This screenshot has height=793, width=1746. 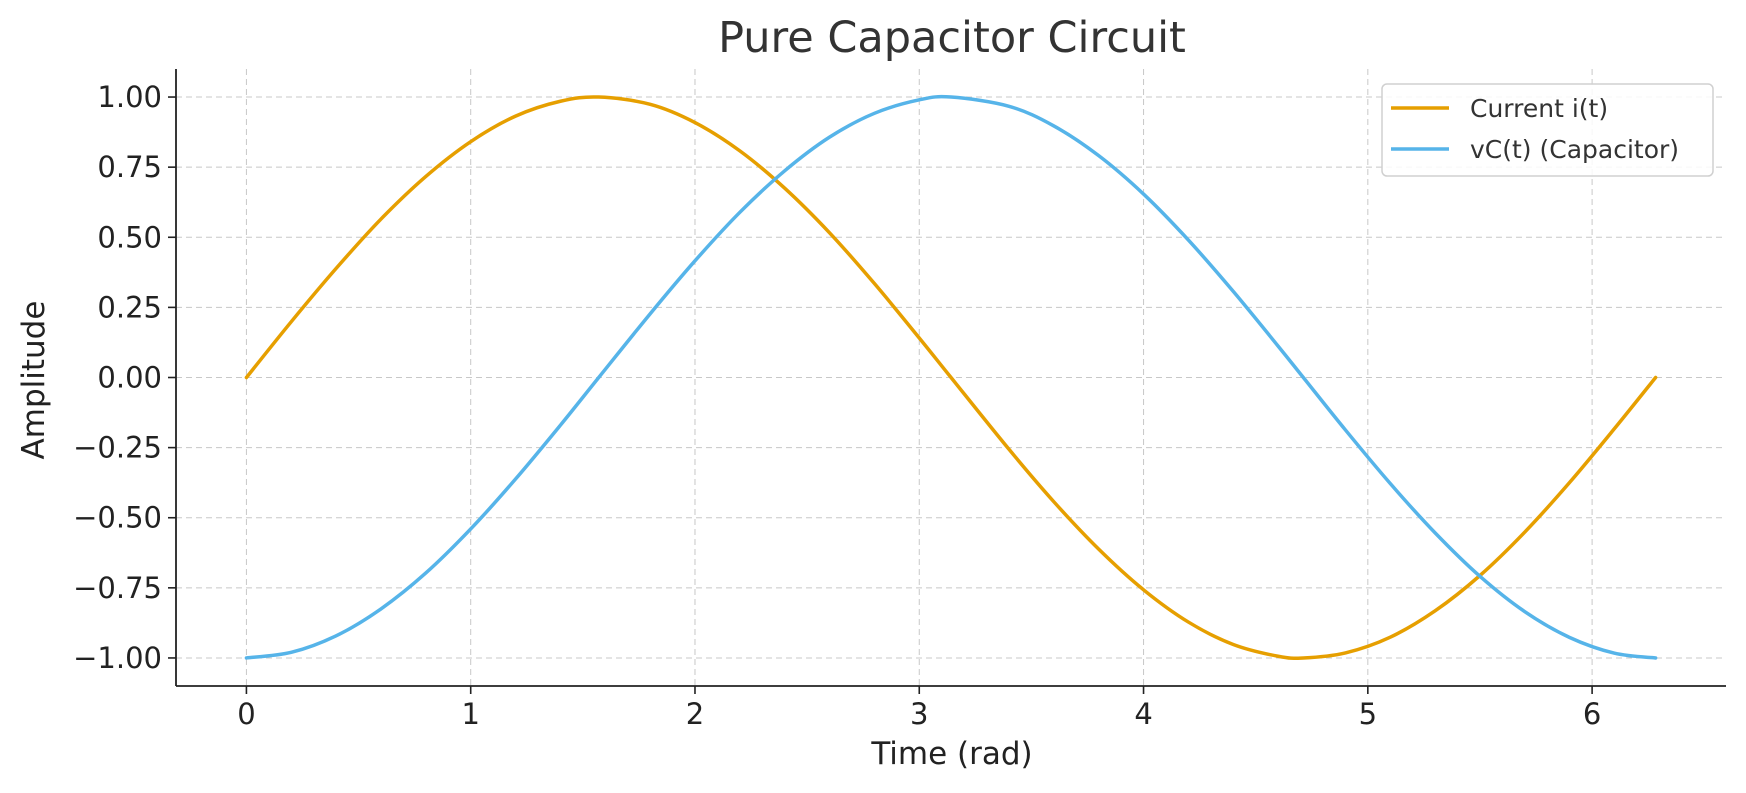 I want to click on legend: Current i(t) vC(t) (Capacitor), so click(x=1547, y=130).